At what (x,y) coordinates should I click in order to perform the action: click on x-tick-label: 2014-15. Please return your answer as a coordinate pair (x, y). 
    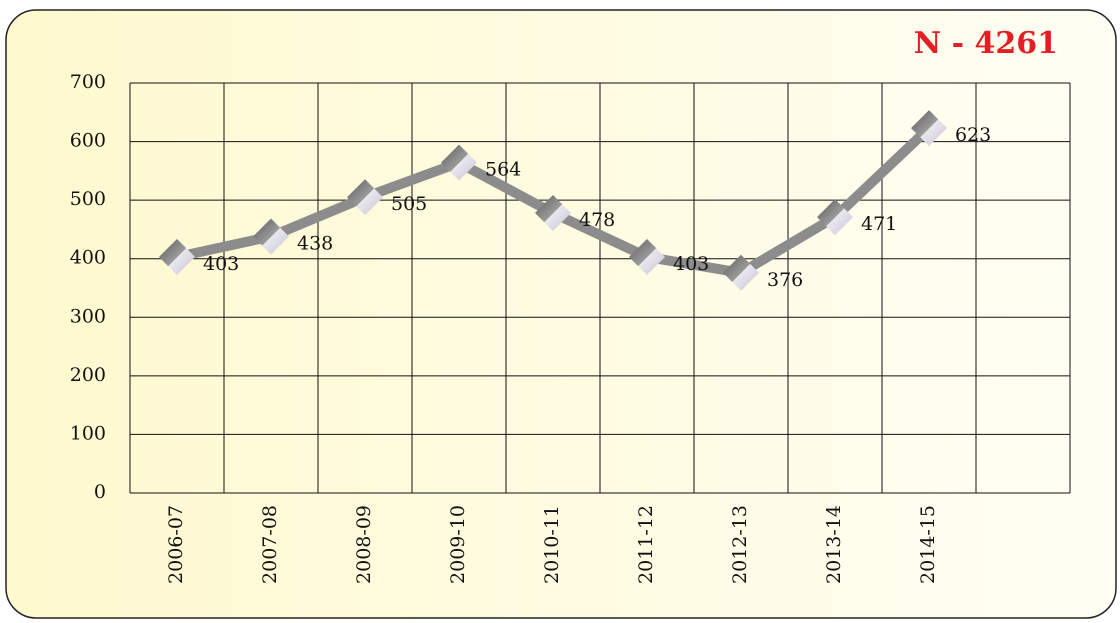
    Looking at the image, I should click on (928, 544).